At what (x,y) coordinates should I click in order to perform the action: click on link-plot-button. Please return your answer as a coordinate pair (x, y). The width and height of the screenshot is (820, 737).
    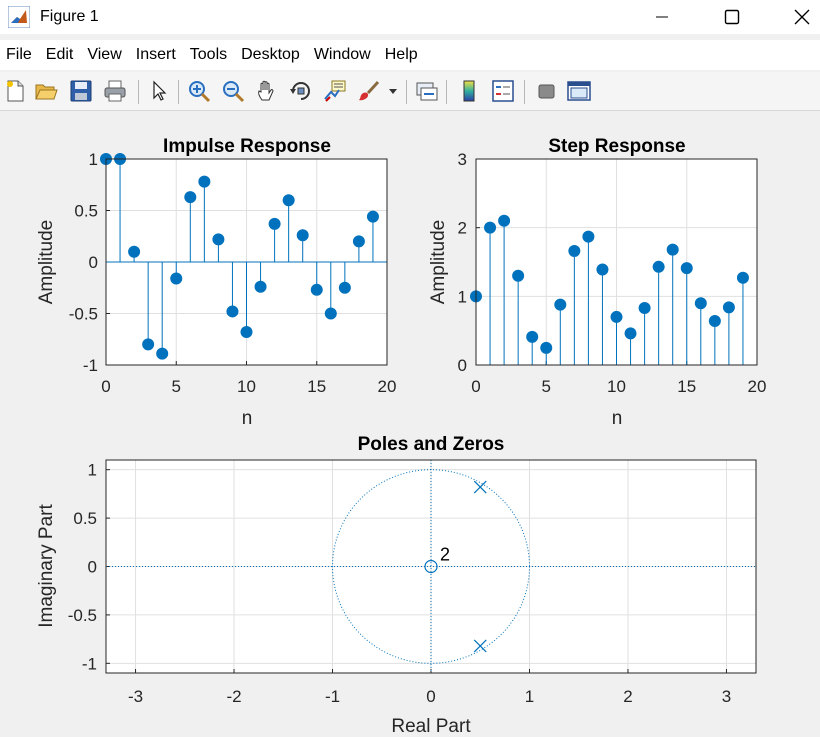
    Looking at the image, I should click on (427, 91).